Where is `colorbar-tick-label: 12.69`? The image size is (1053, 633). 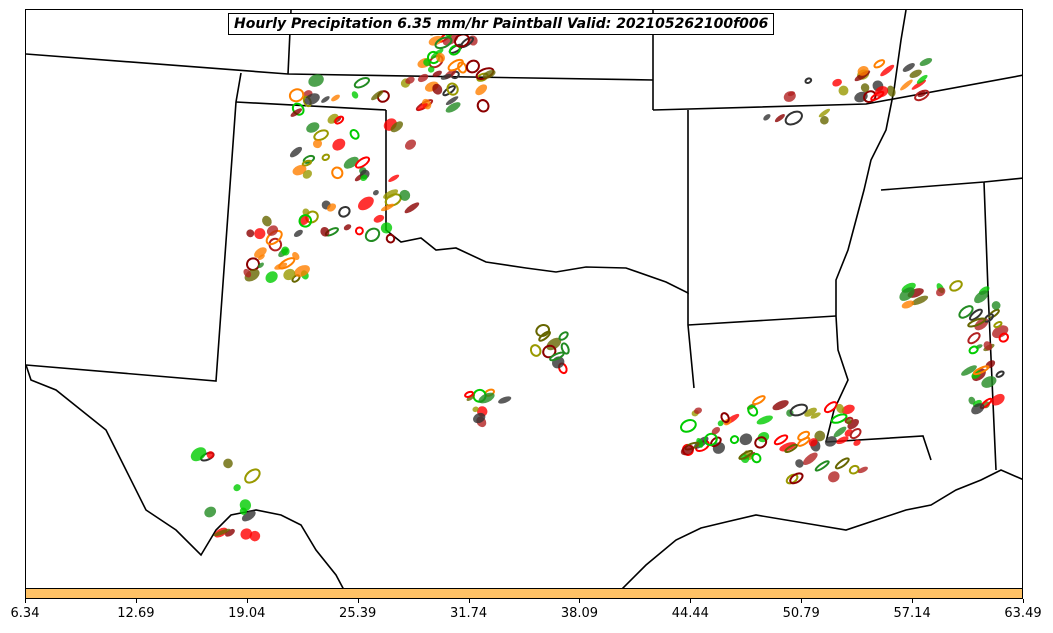 colorbar-tick-label: 12.69 is located at coordinates (136, 613).